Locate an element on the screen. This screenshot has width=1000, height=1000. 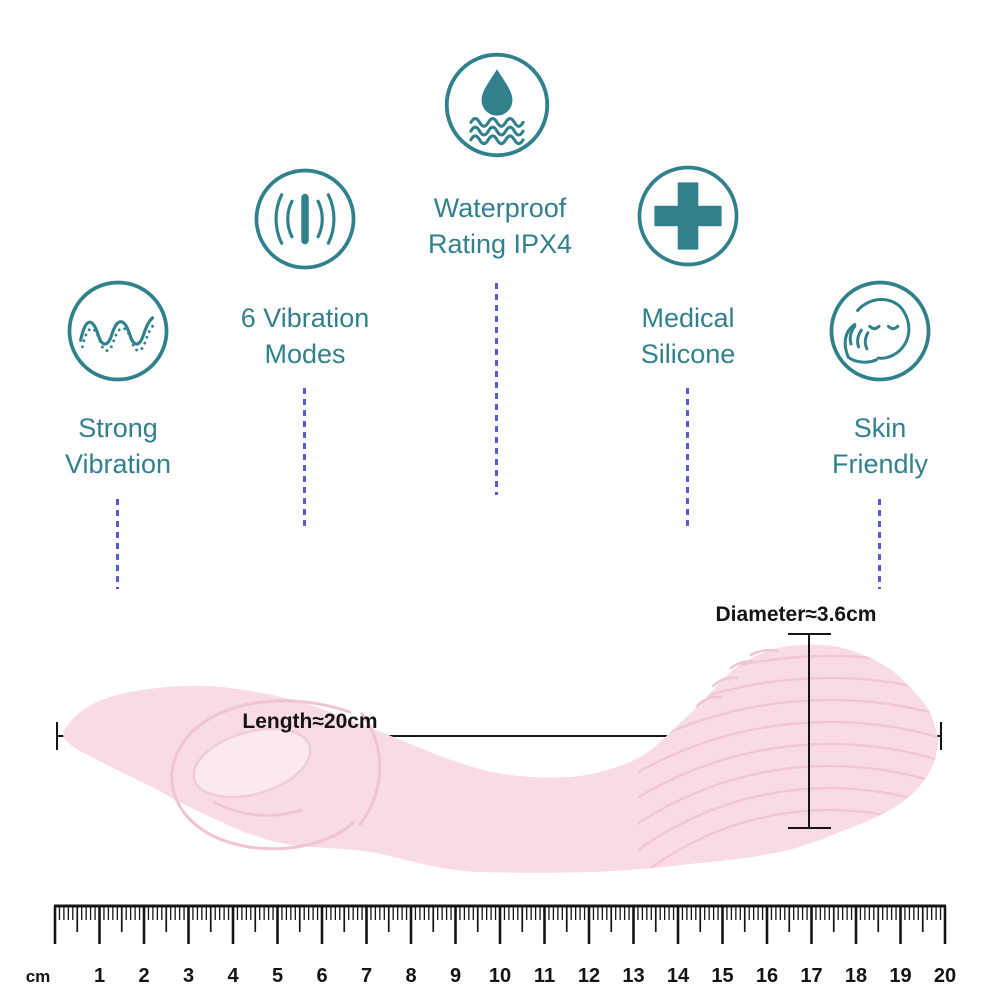
ruler: cm 1 2 3 4 5 6 7 8 9 10 11 12 13 14 15 16 17 18 19 20 is located at coordinates (491, 945).